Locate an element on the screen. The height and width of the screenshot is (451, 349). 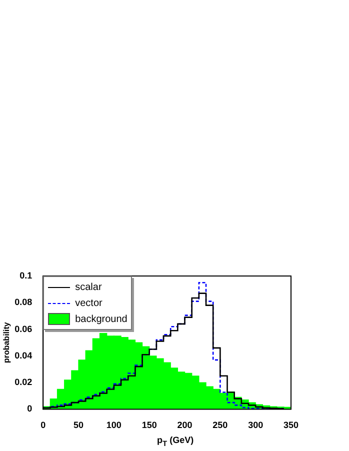
x-tick-label: 50 is located at coordinates (79, 425).